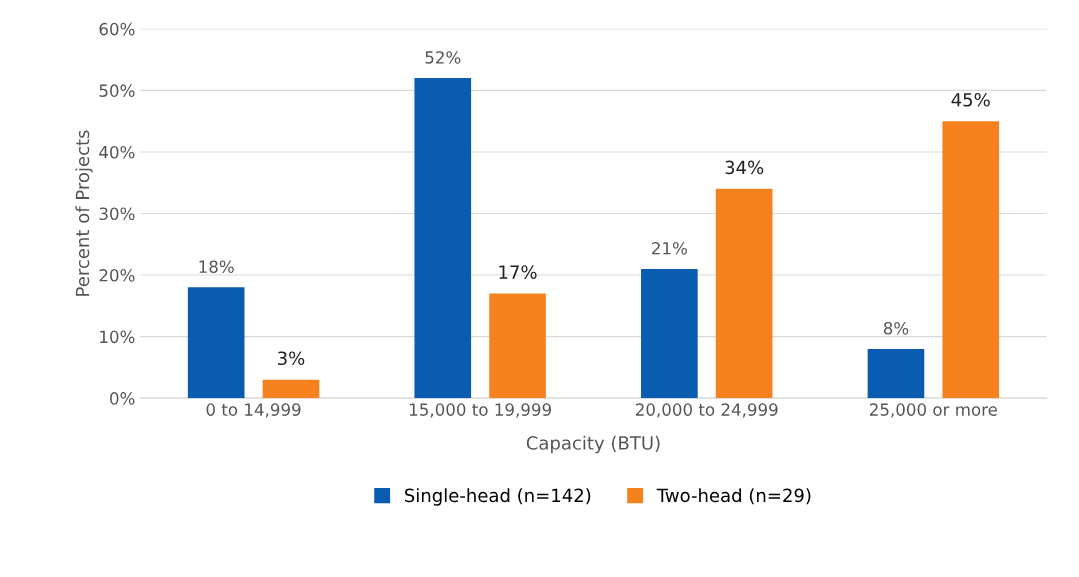 This screenshot has width=1079, height=577. What do you see at coordinates (84, 213) in the screenshot?
I see `y-axis-title: Percent of Projects` at bounding box center [84, 213].